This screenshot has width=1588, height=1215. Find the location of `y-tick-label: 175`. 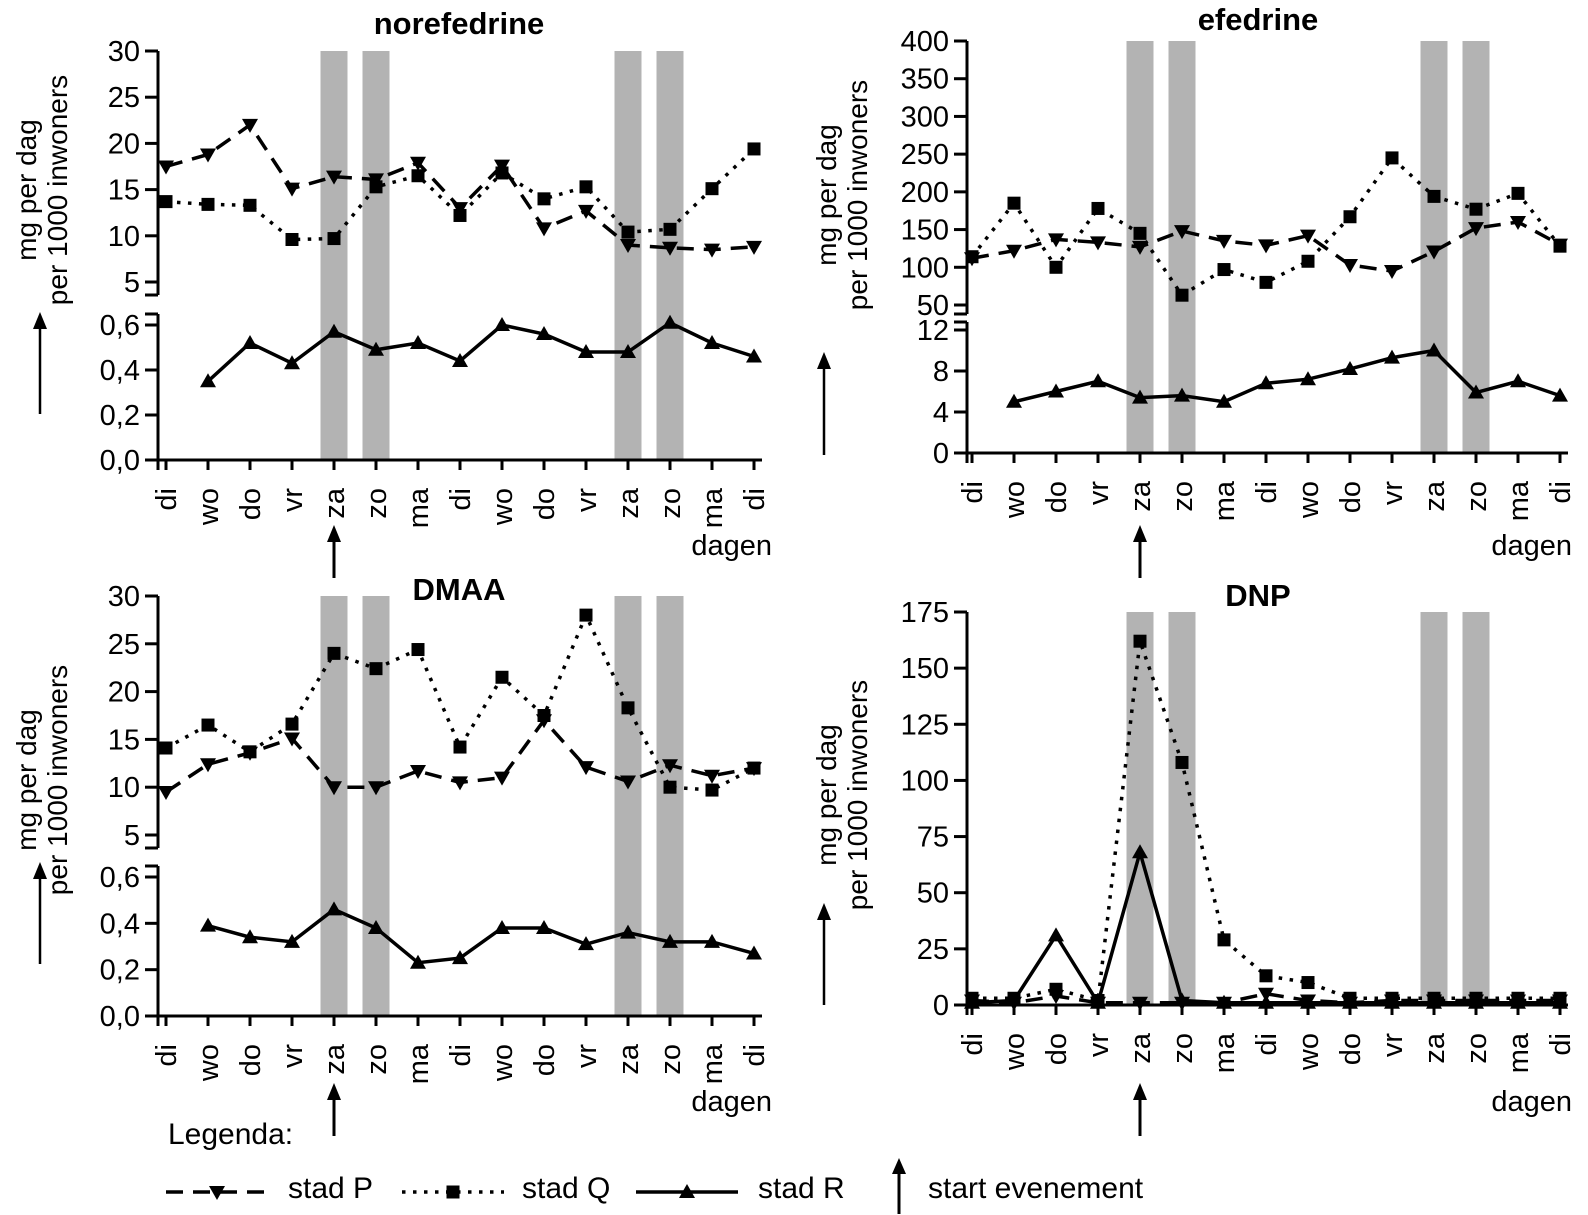

y-tick-label: 175 is located at coordinates (925, 613).